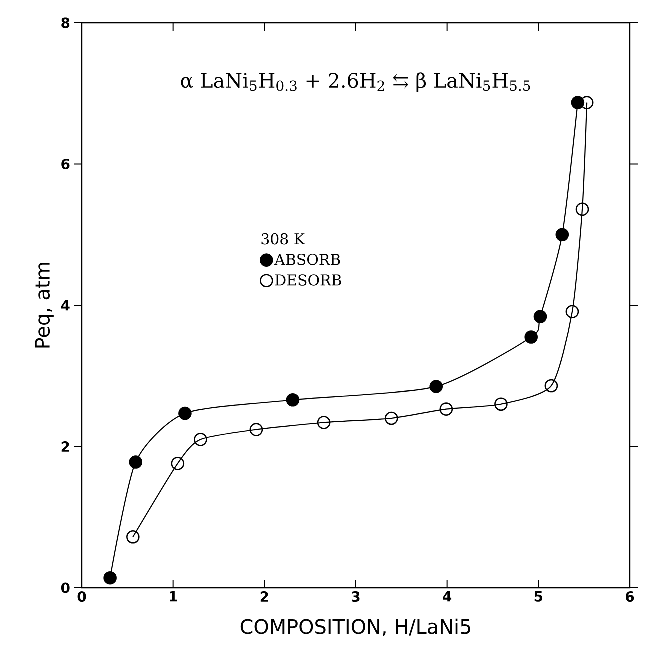  What do you see at coordinates (630, 597) in the screenshot?
I see `x-tick-label: 6` at bounding box center [630, 597].